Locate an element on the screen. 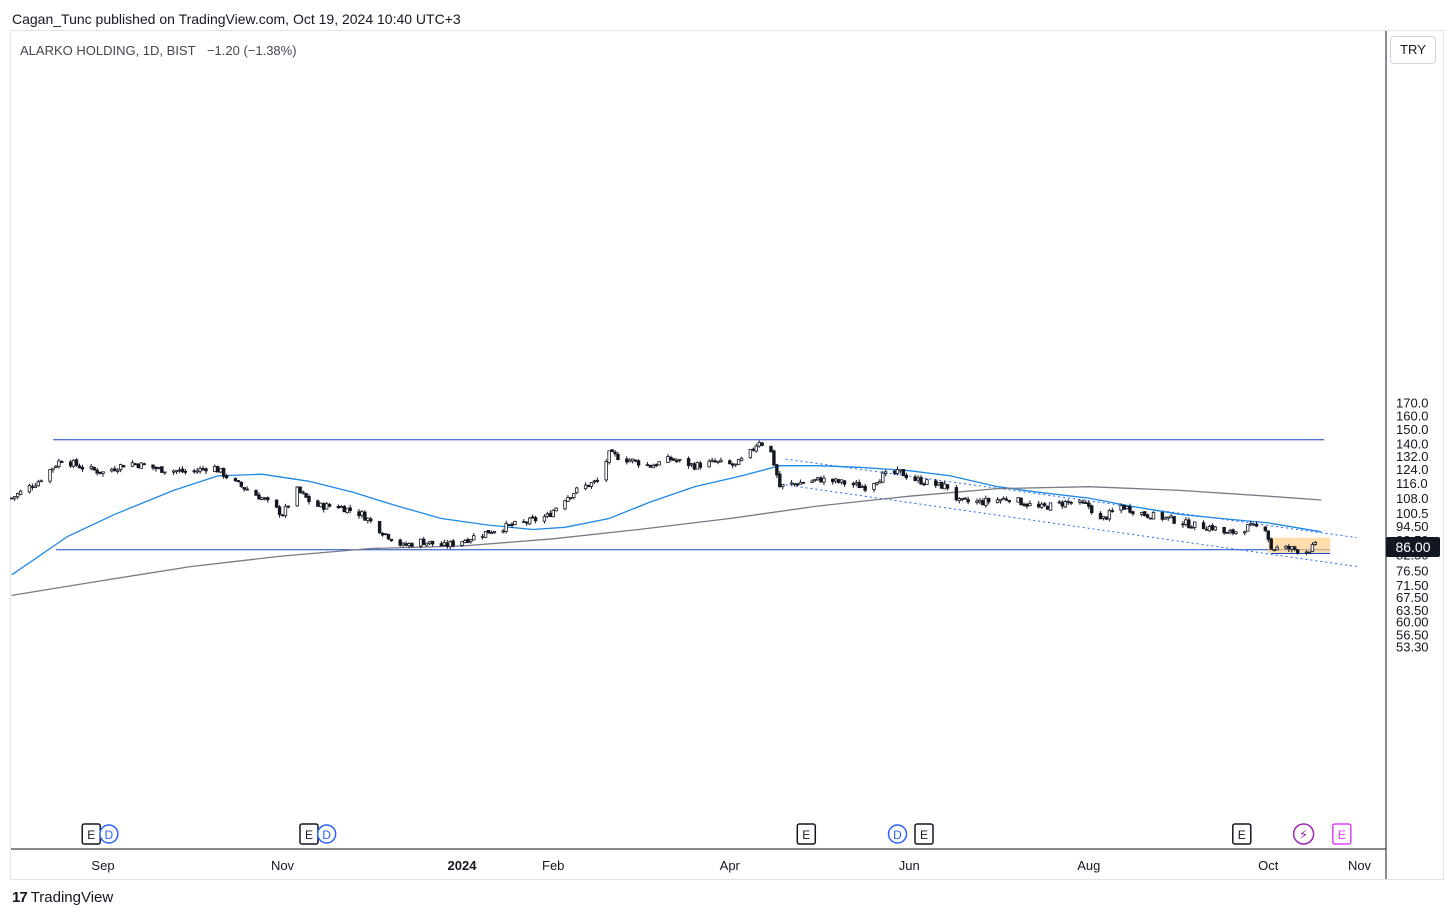 Image resolution: width=1456 pixels, height=920 pixels. y-tick-label: 108.0 is located at coordinates (1412, 498).